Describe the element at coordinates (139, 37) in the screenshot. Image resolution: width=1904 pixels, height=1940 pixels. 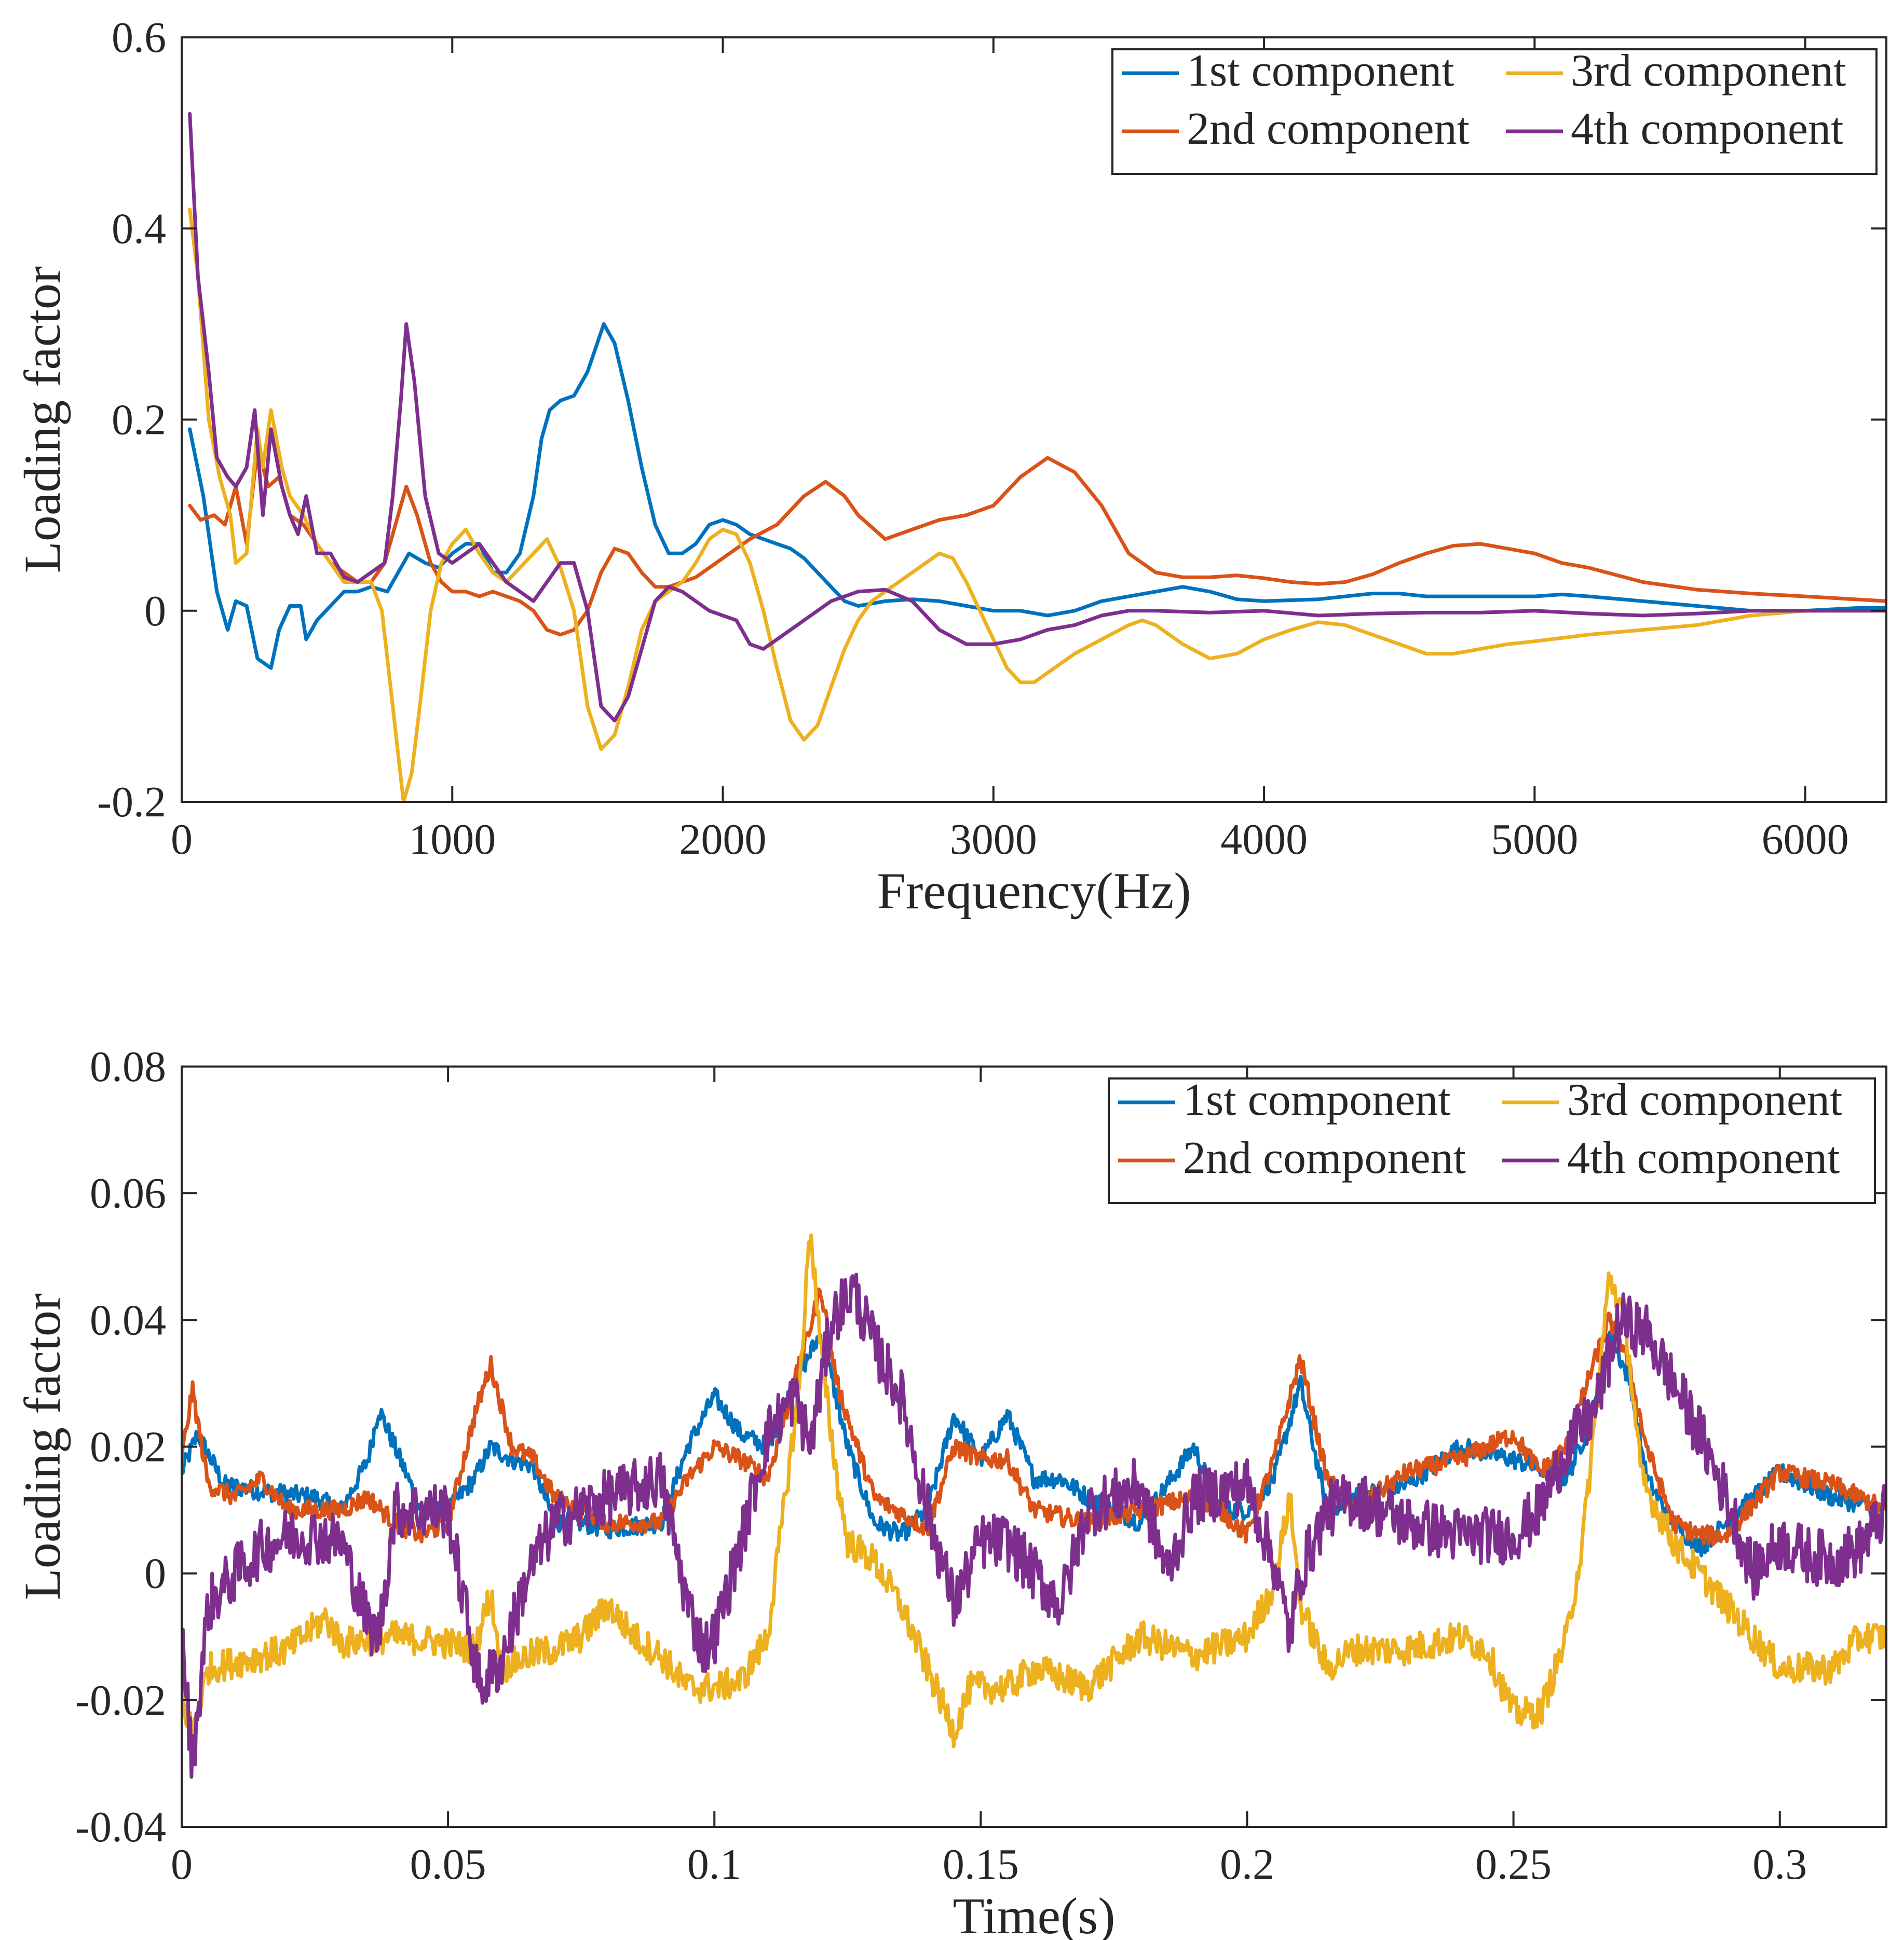
I see `y-tick-label: 0.6` at that location.